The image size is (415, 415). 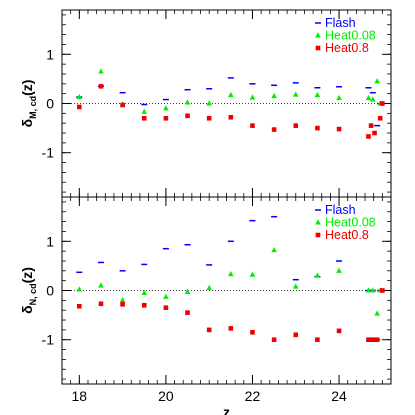 I want to click on y-axis-label: δN, cd(z), so click(x=28, y=290).